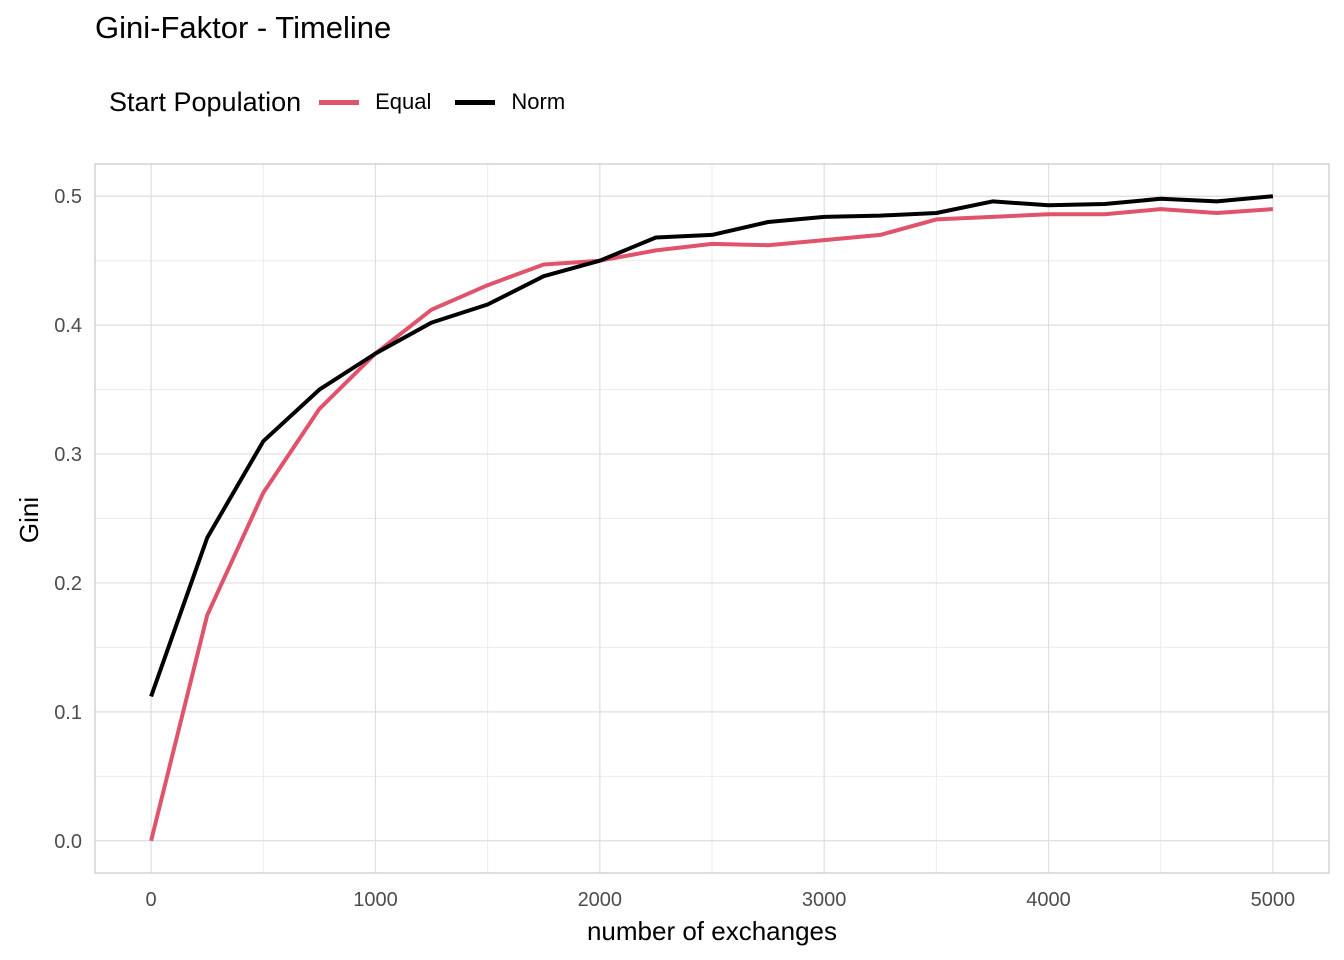  What do you see at coordinates (375, 900) in the screenshot?
I see `x-tick-label: 1000` at bounding box center [375, 900].